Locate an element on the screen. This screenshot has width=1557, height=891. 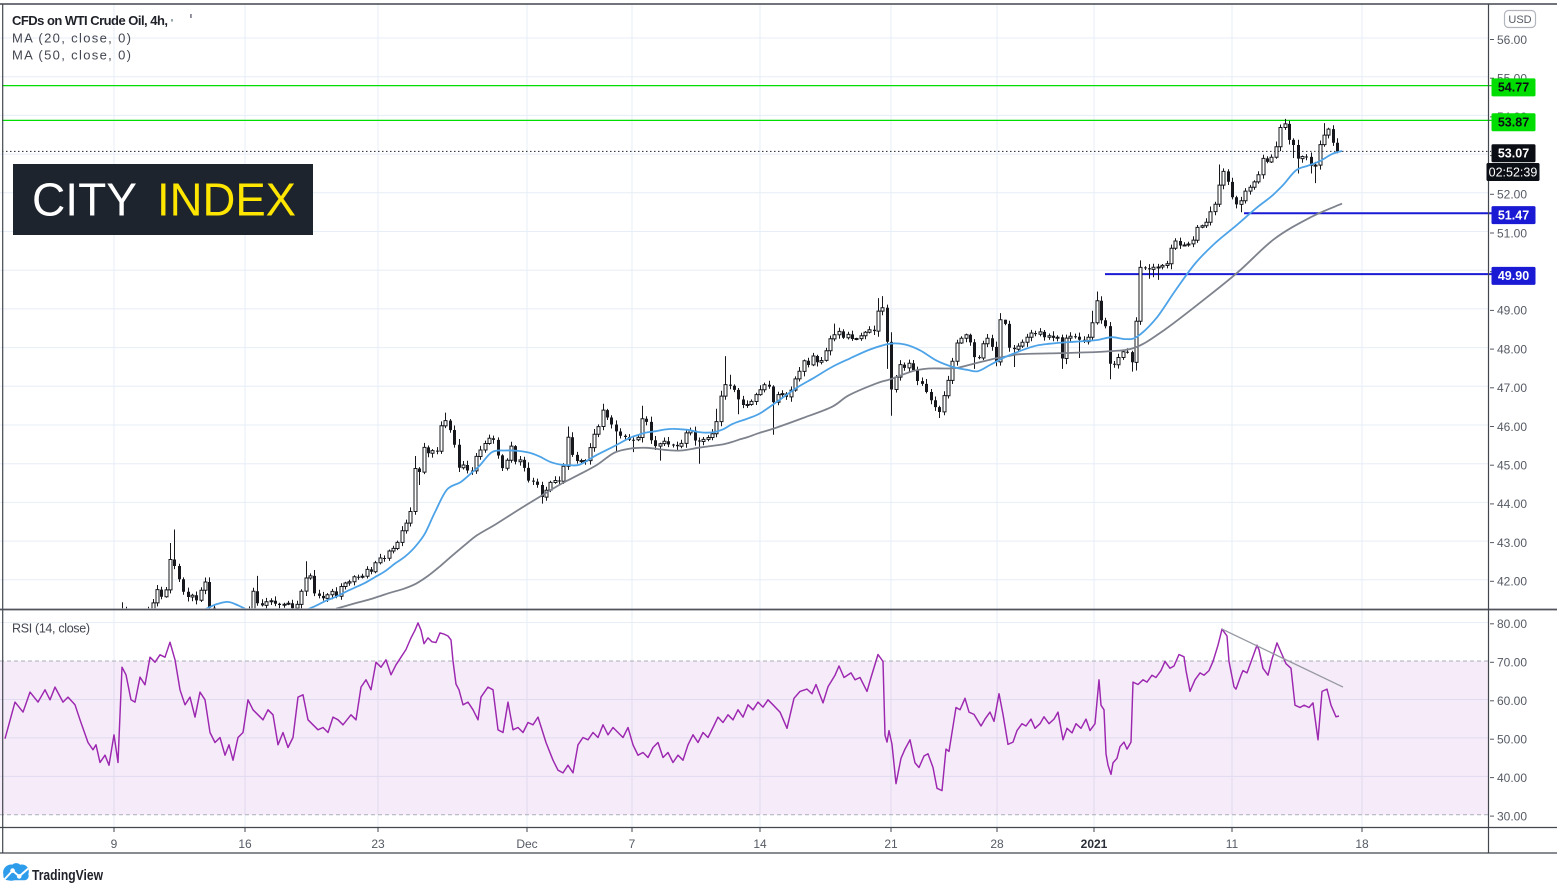
svg-text: 50.00 is located at coordinates (1512, 740).